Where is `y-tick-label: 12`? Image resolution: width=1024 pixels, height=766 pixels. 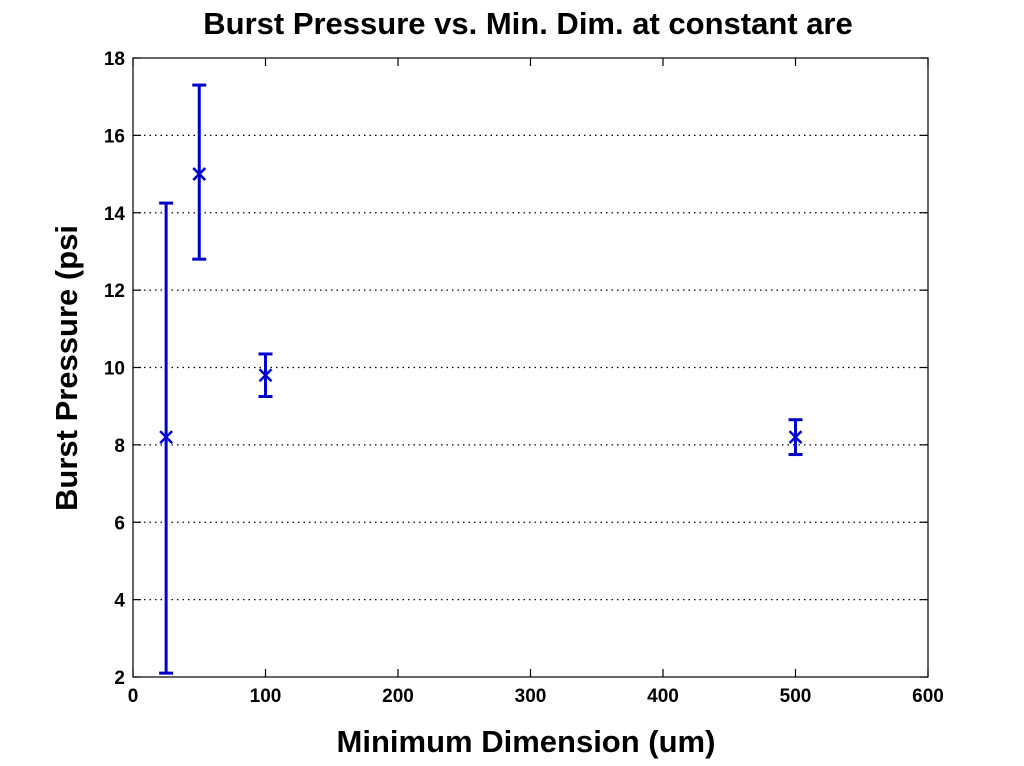
y-tick-label: 12 is located at coordinates (114, 291).